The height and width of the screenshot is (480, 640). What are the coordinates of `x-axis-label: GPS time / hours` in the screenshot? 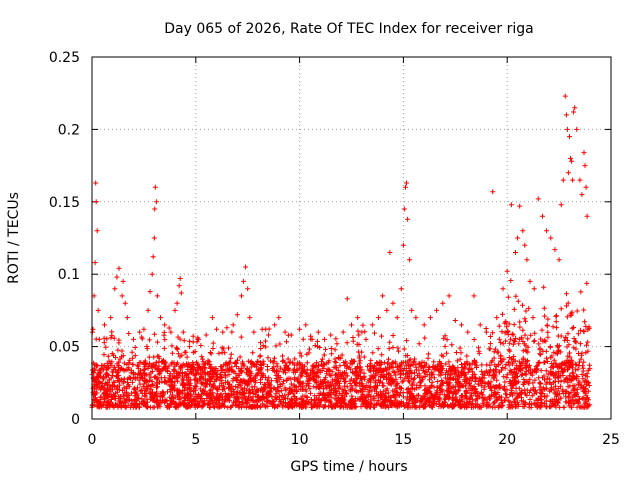 It's located at (348, 467).